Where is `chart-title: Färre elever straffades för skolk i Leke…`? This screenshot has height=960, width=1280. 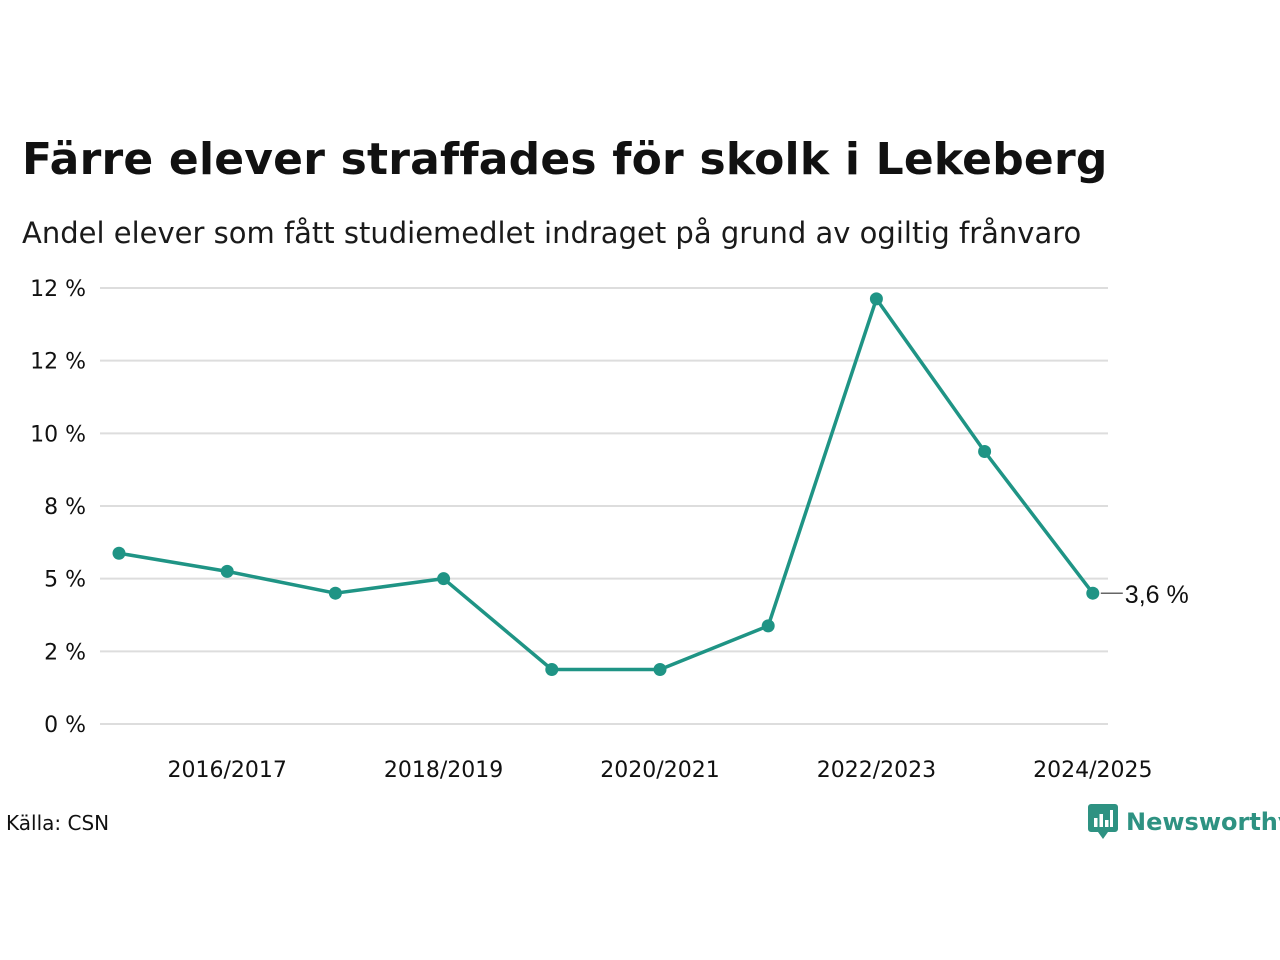 chart-title: Färre elever straffades för skolk i Leke… is located at coordinates (565, 159).